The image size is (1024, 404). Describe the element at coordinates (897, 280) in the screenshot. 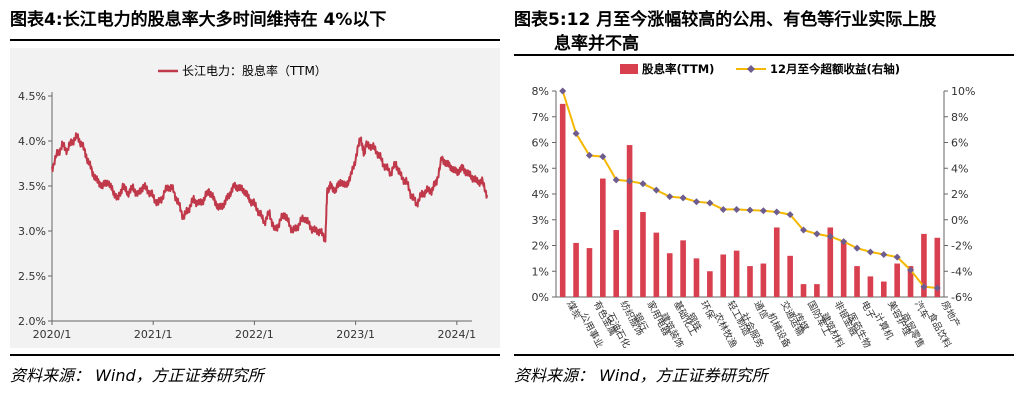

I see `bar-商贸零售` at that location.